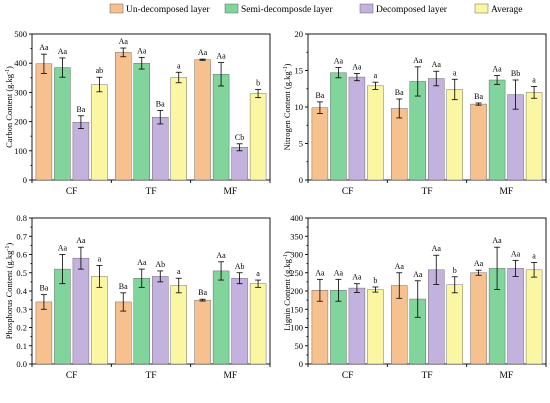  What do you see at coordinates (506, 10) in the screenshot?
I see `legend-label: Average` at bounding box center [506, 10].